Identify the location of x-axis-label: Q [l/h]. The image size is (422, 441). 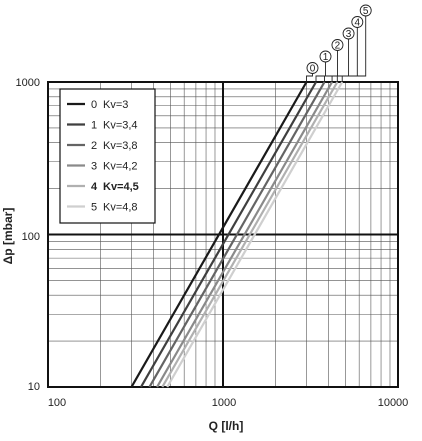
(226, 426).